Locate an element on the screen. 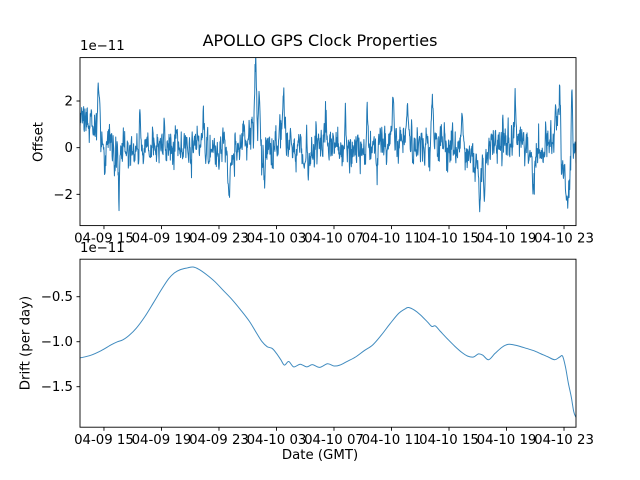  offset-y-axis-label: Offset is located at coordinates (39, 142).